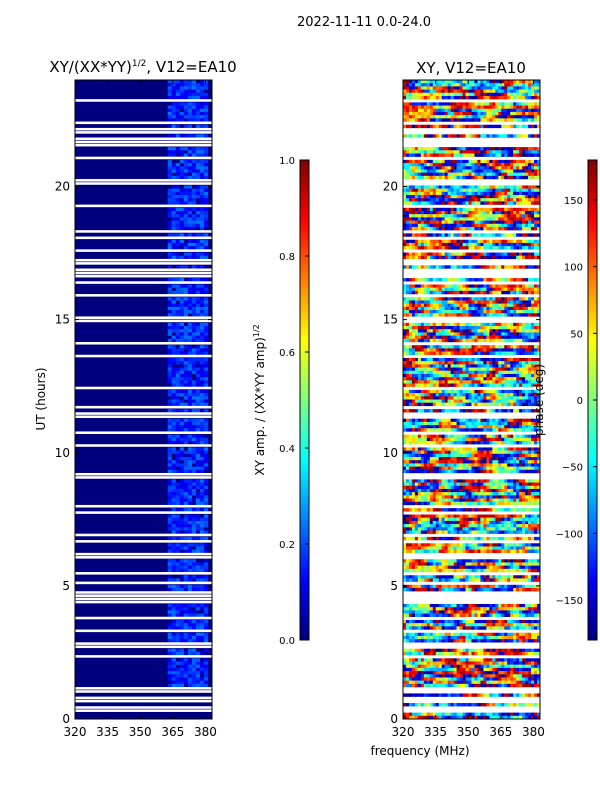 This screenshot has width=600, height=800. What do you see at coordinates (304, 400) in the screenshot?
I see `amplitude-colorbar-gradient` at bounding box center [304, 400].